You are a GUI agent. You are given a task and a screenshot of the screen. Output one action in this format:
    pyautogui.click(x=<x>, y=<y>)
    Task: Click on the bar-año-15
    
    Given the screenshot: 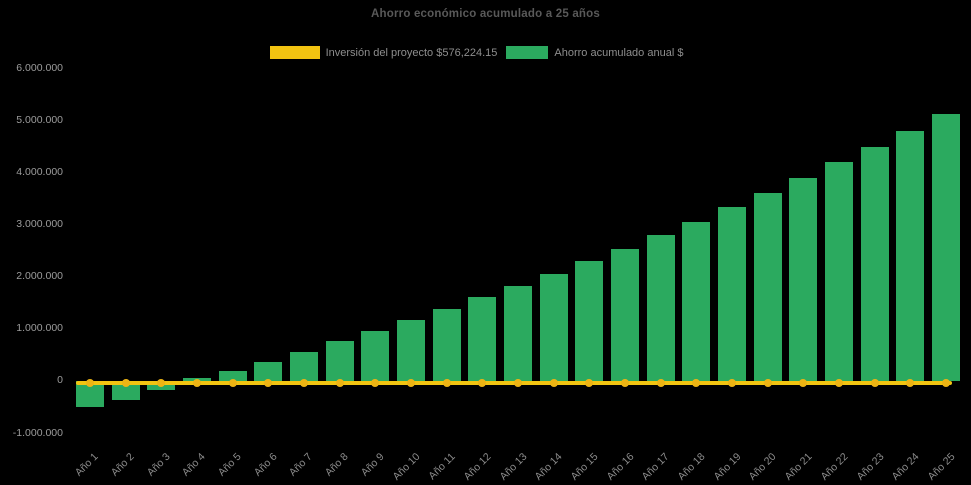 What is the action you would take?
    pyautogui.click(x=589, y=320)
    